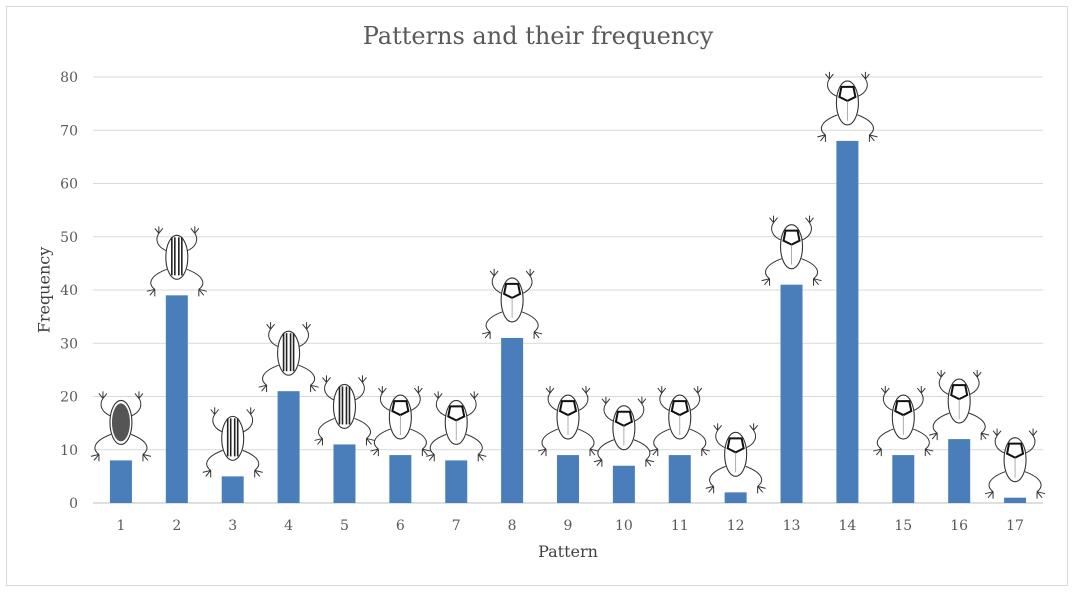 Image resolution: width=1076 pixels, height=595 pixels. I want to click on frog-body, so click(177, 257).